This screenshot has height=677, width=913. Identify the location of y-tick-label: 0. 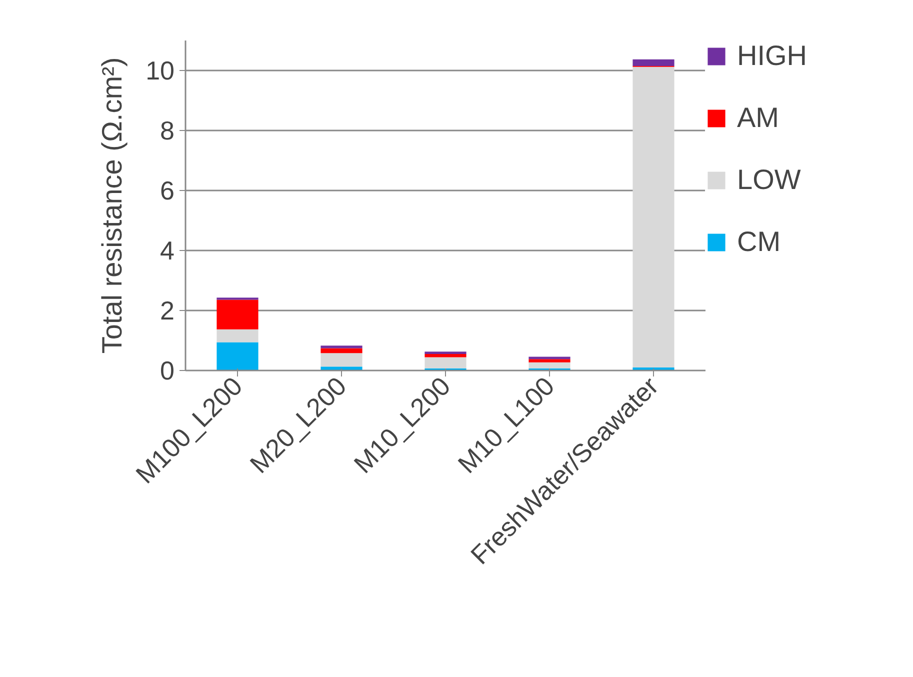
(167, 371).